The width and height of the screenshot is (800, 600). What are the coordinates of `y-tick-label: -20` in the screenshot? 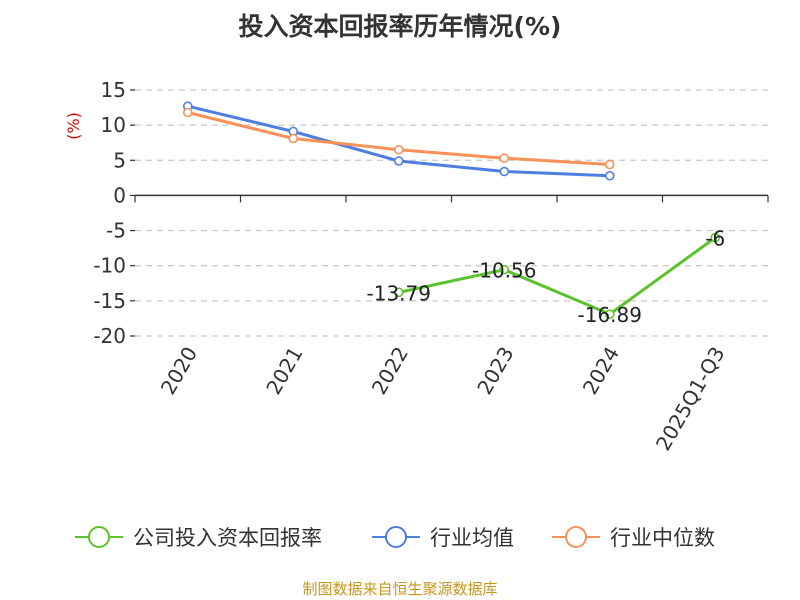 It's located at (109, 336).